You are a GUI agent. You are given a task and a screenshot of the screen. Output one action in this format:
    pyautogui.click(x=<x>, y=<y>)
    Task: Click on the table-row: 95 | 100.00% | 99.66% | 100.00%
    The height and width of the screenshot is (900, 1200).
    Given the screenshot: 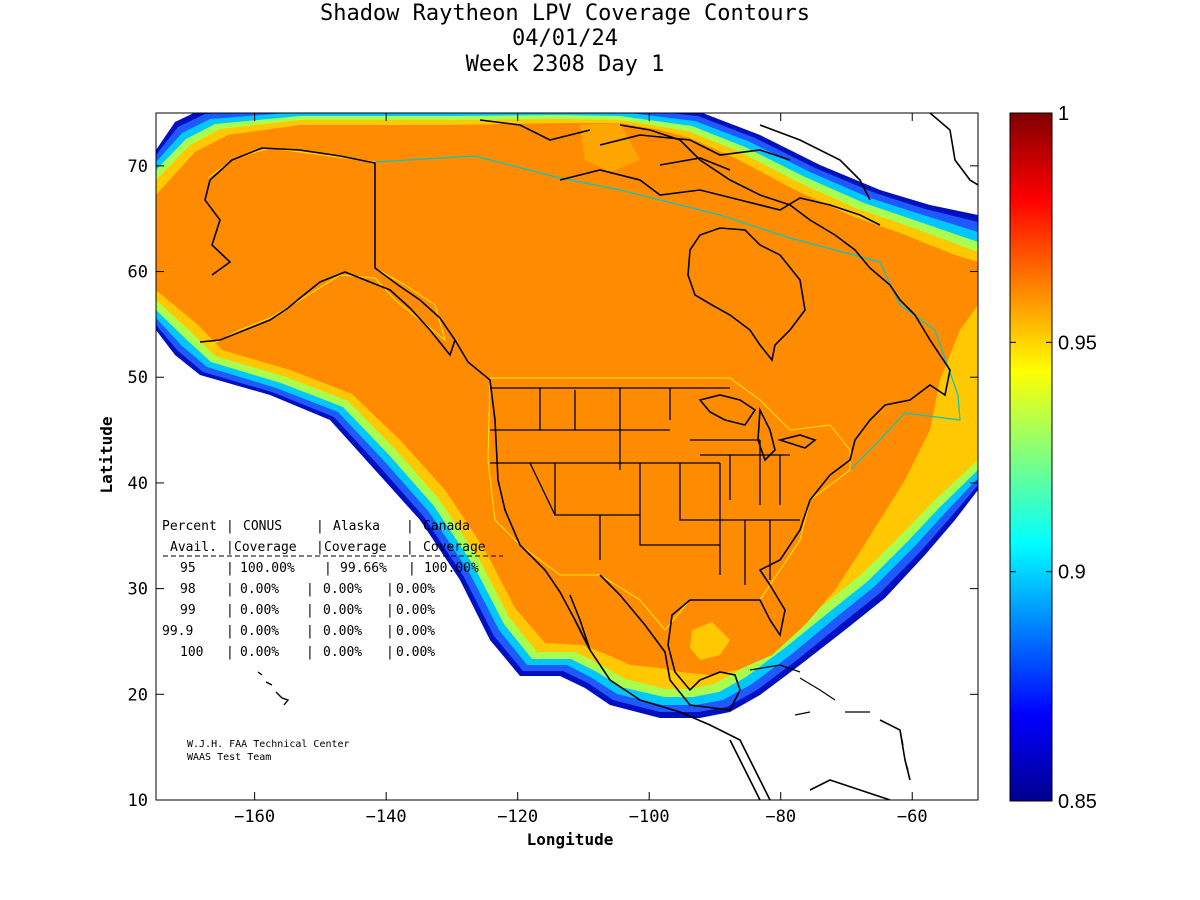 What is the action you would take?
    pyautogui.click(x=329, y=568)
    